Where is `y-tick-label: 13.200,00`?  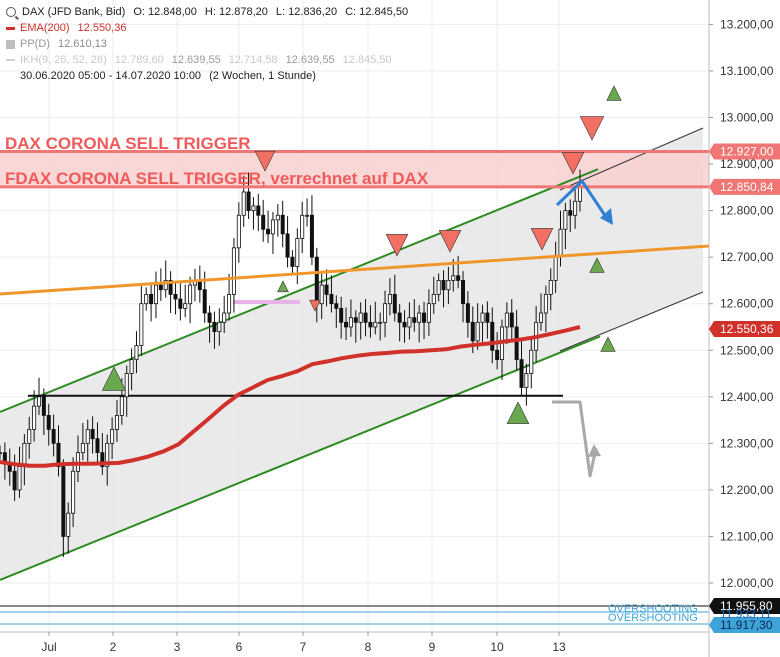 y-tick-label: 13.200,00 is located at coordinates (747, 24).